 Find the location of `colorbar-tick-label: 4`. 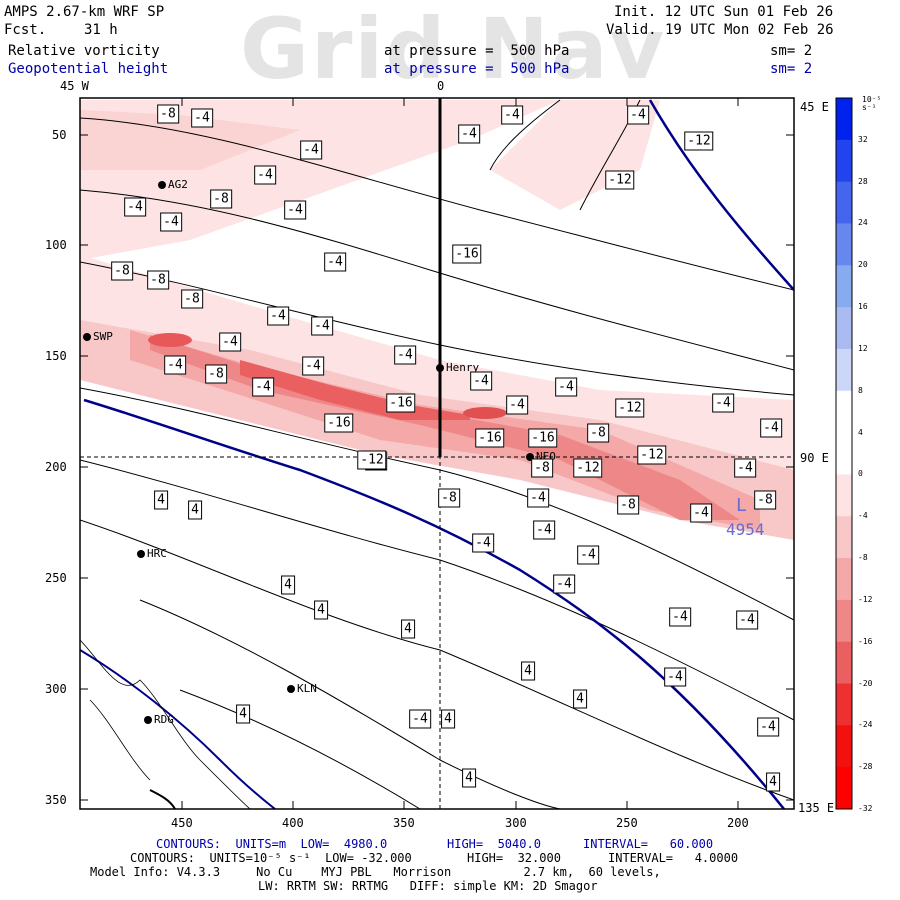

colorbar-tick-label: 4 is located at coordinates (860, 432).